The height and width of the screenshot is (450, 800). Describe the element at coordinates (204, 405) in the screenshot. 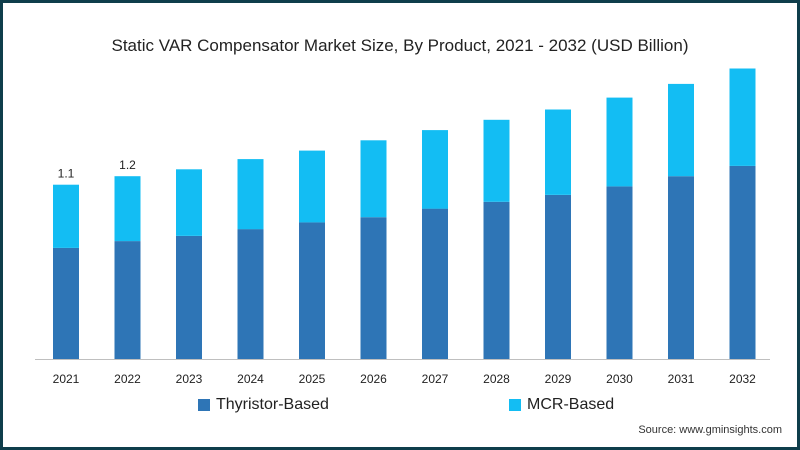

I see `legend-swatch-thyristor` at that location.